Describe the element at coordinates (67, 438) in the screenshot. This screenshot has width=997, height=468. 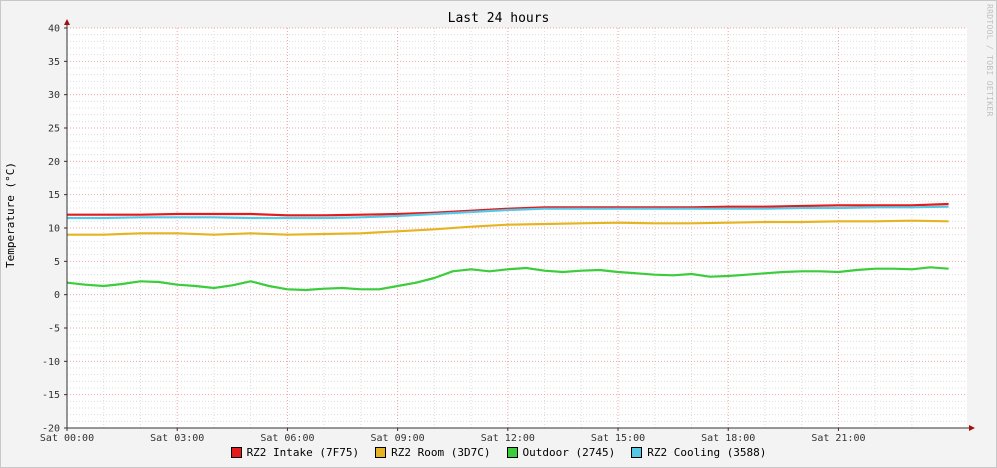
I see `x-tick-label: Sat 00:00` at that location.